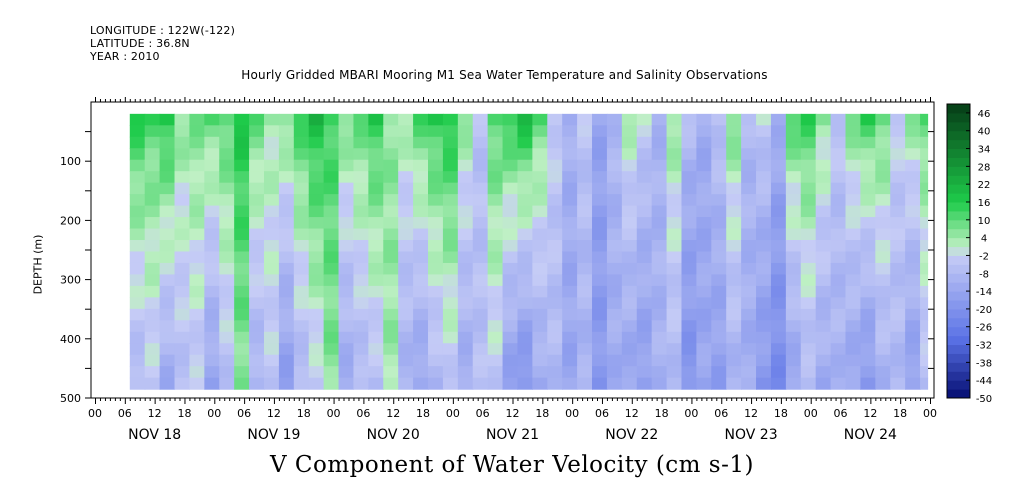 Image resolution: width=1009 pixels, height=504 pixels. I want to click on x-tick-label: 18, so click(662, 413).